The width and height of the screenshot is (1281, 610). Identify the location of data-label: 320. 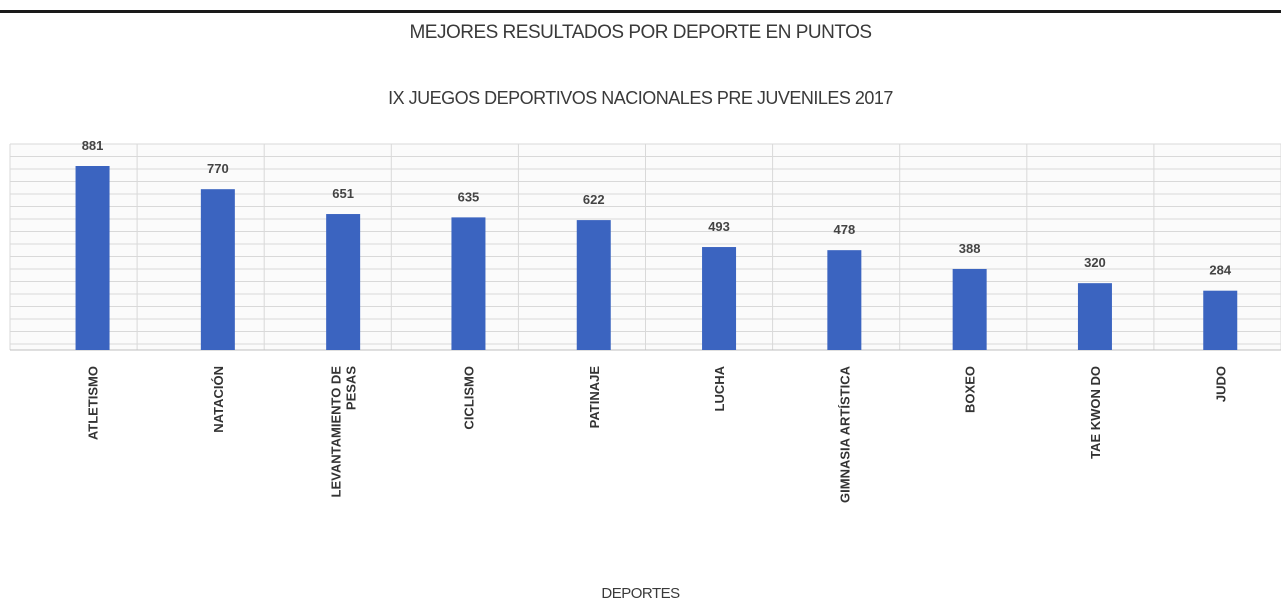
(1095, 262).